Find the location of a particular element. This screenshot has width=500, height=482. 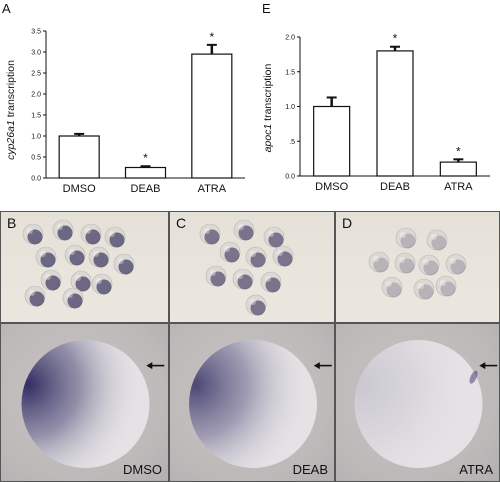

arrow-icon-b is located at coordinates (149, 366).